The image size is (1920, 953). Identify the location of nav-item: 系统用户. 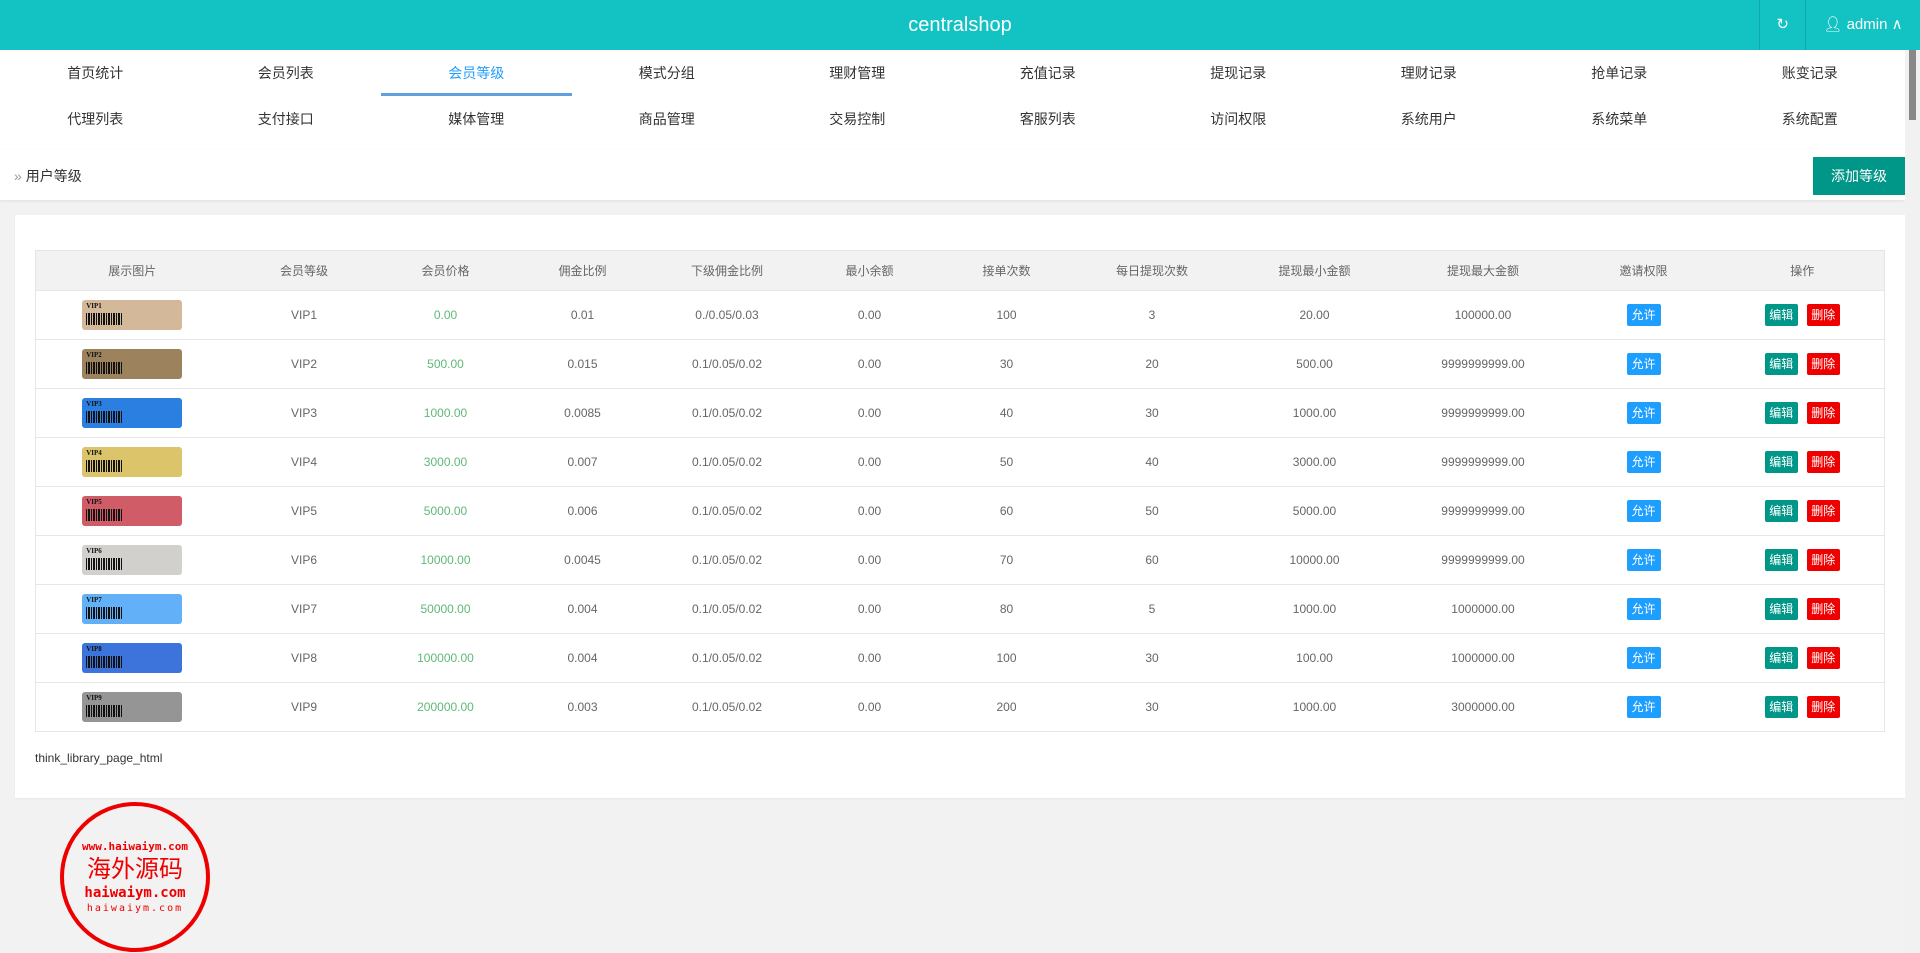
(1428, 119).